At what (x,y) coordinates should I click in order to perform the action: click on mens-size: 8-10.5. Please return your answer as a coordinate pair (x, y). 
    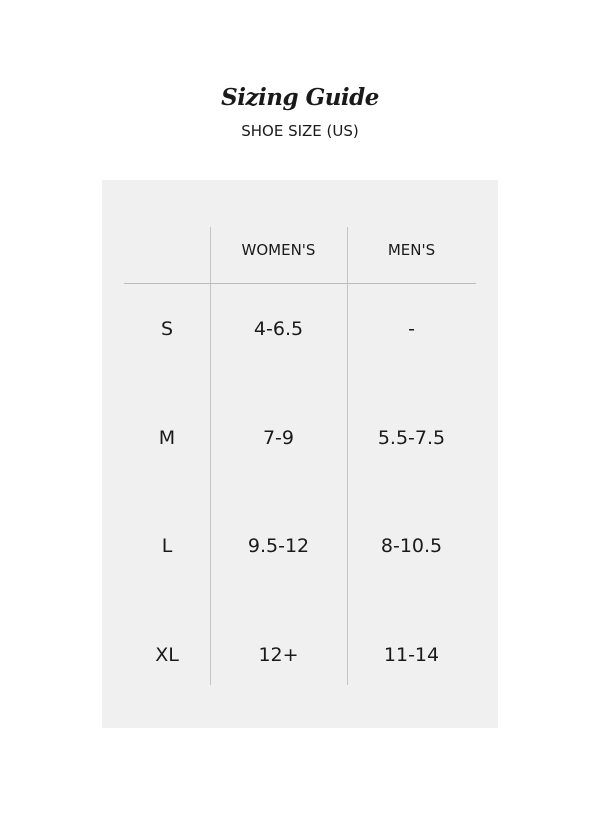
    Looking at the image, I should click on (411, 546).